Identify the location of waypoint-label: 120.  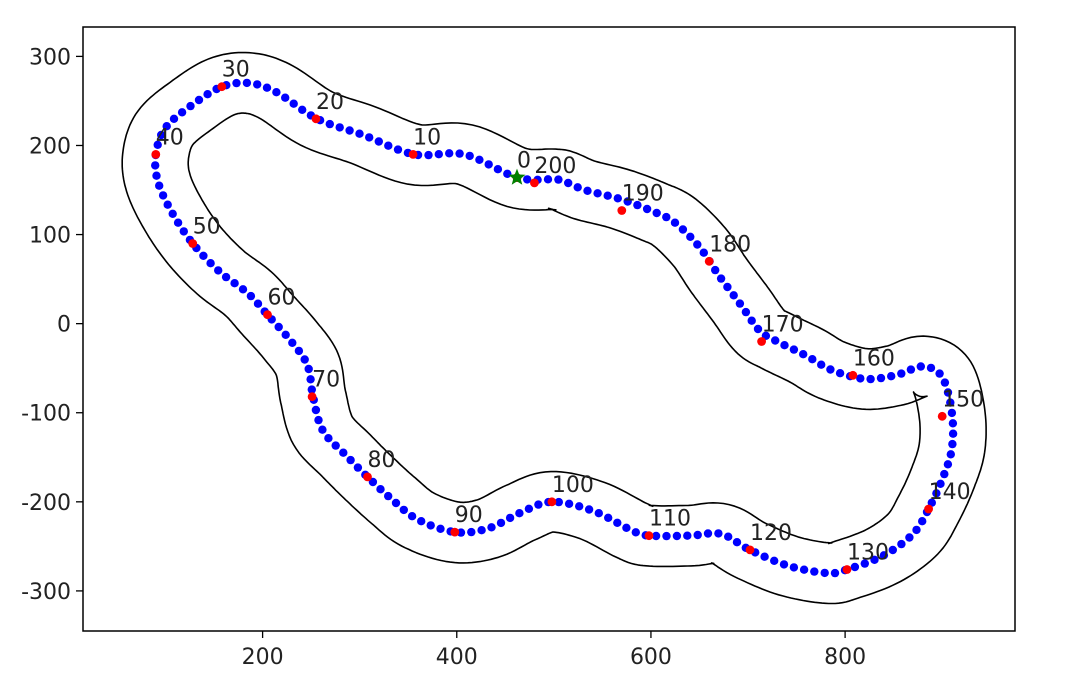
(771, 533).